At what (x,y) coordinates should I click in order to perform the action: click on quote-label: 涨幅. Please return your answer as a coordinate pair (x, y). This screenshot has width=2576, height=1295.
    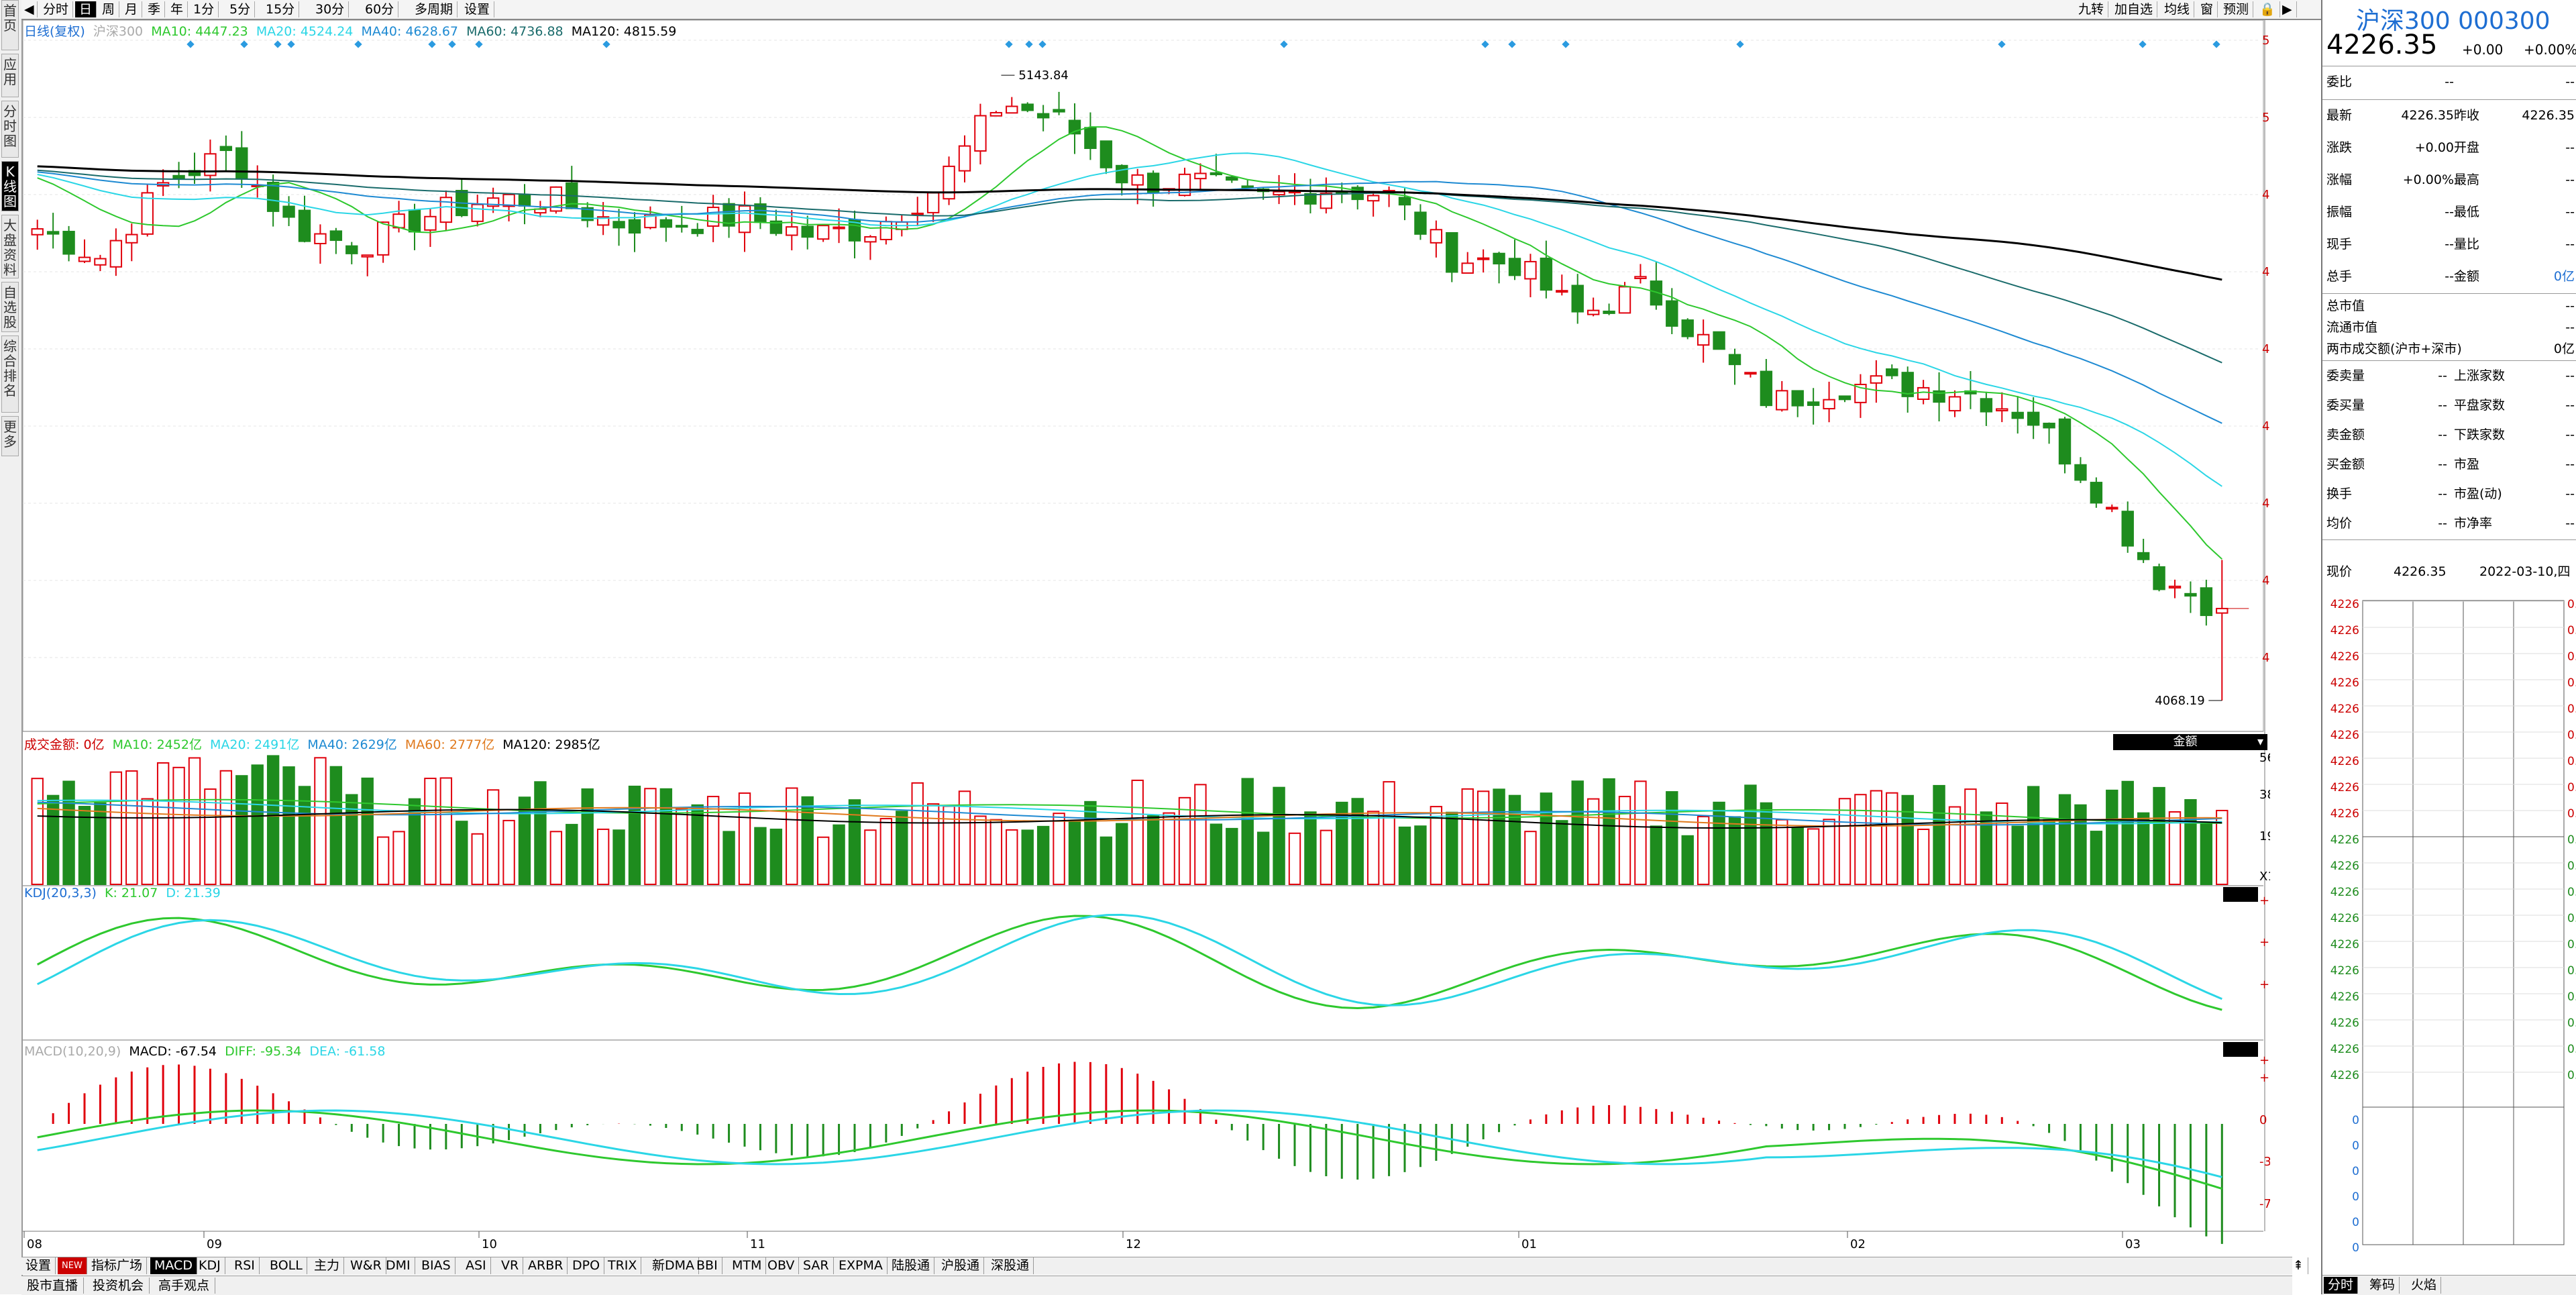
    Looking at the image, I should click on (2339, 179).